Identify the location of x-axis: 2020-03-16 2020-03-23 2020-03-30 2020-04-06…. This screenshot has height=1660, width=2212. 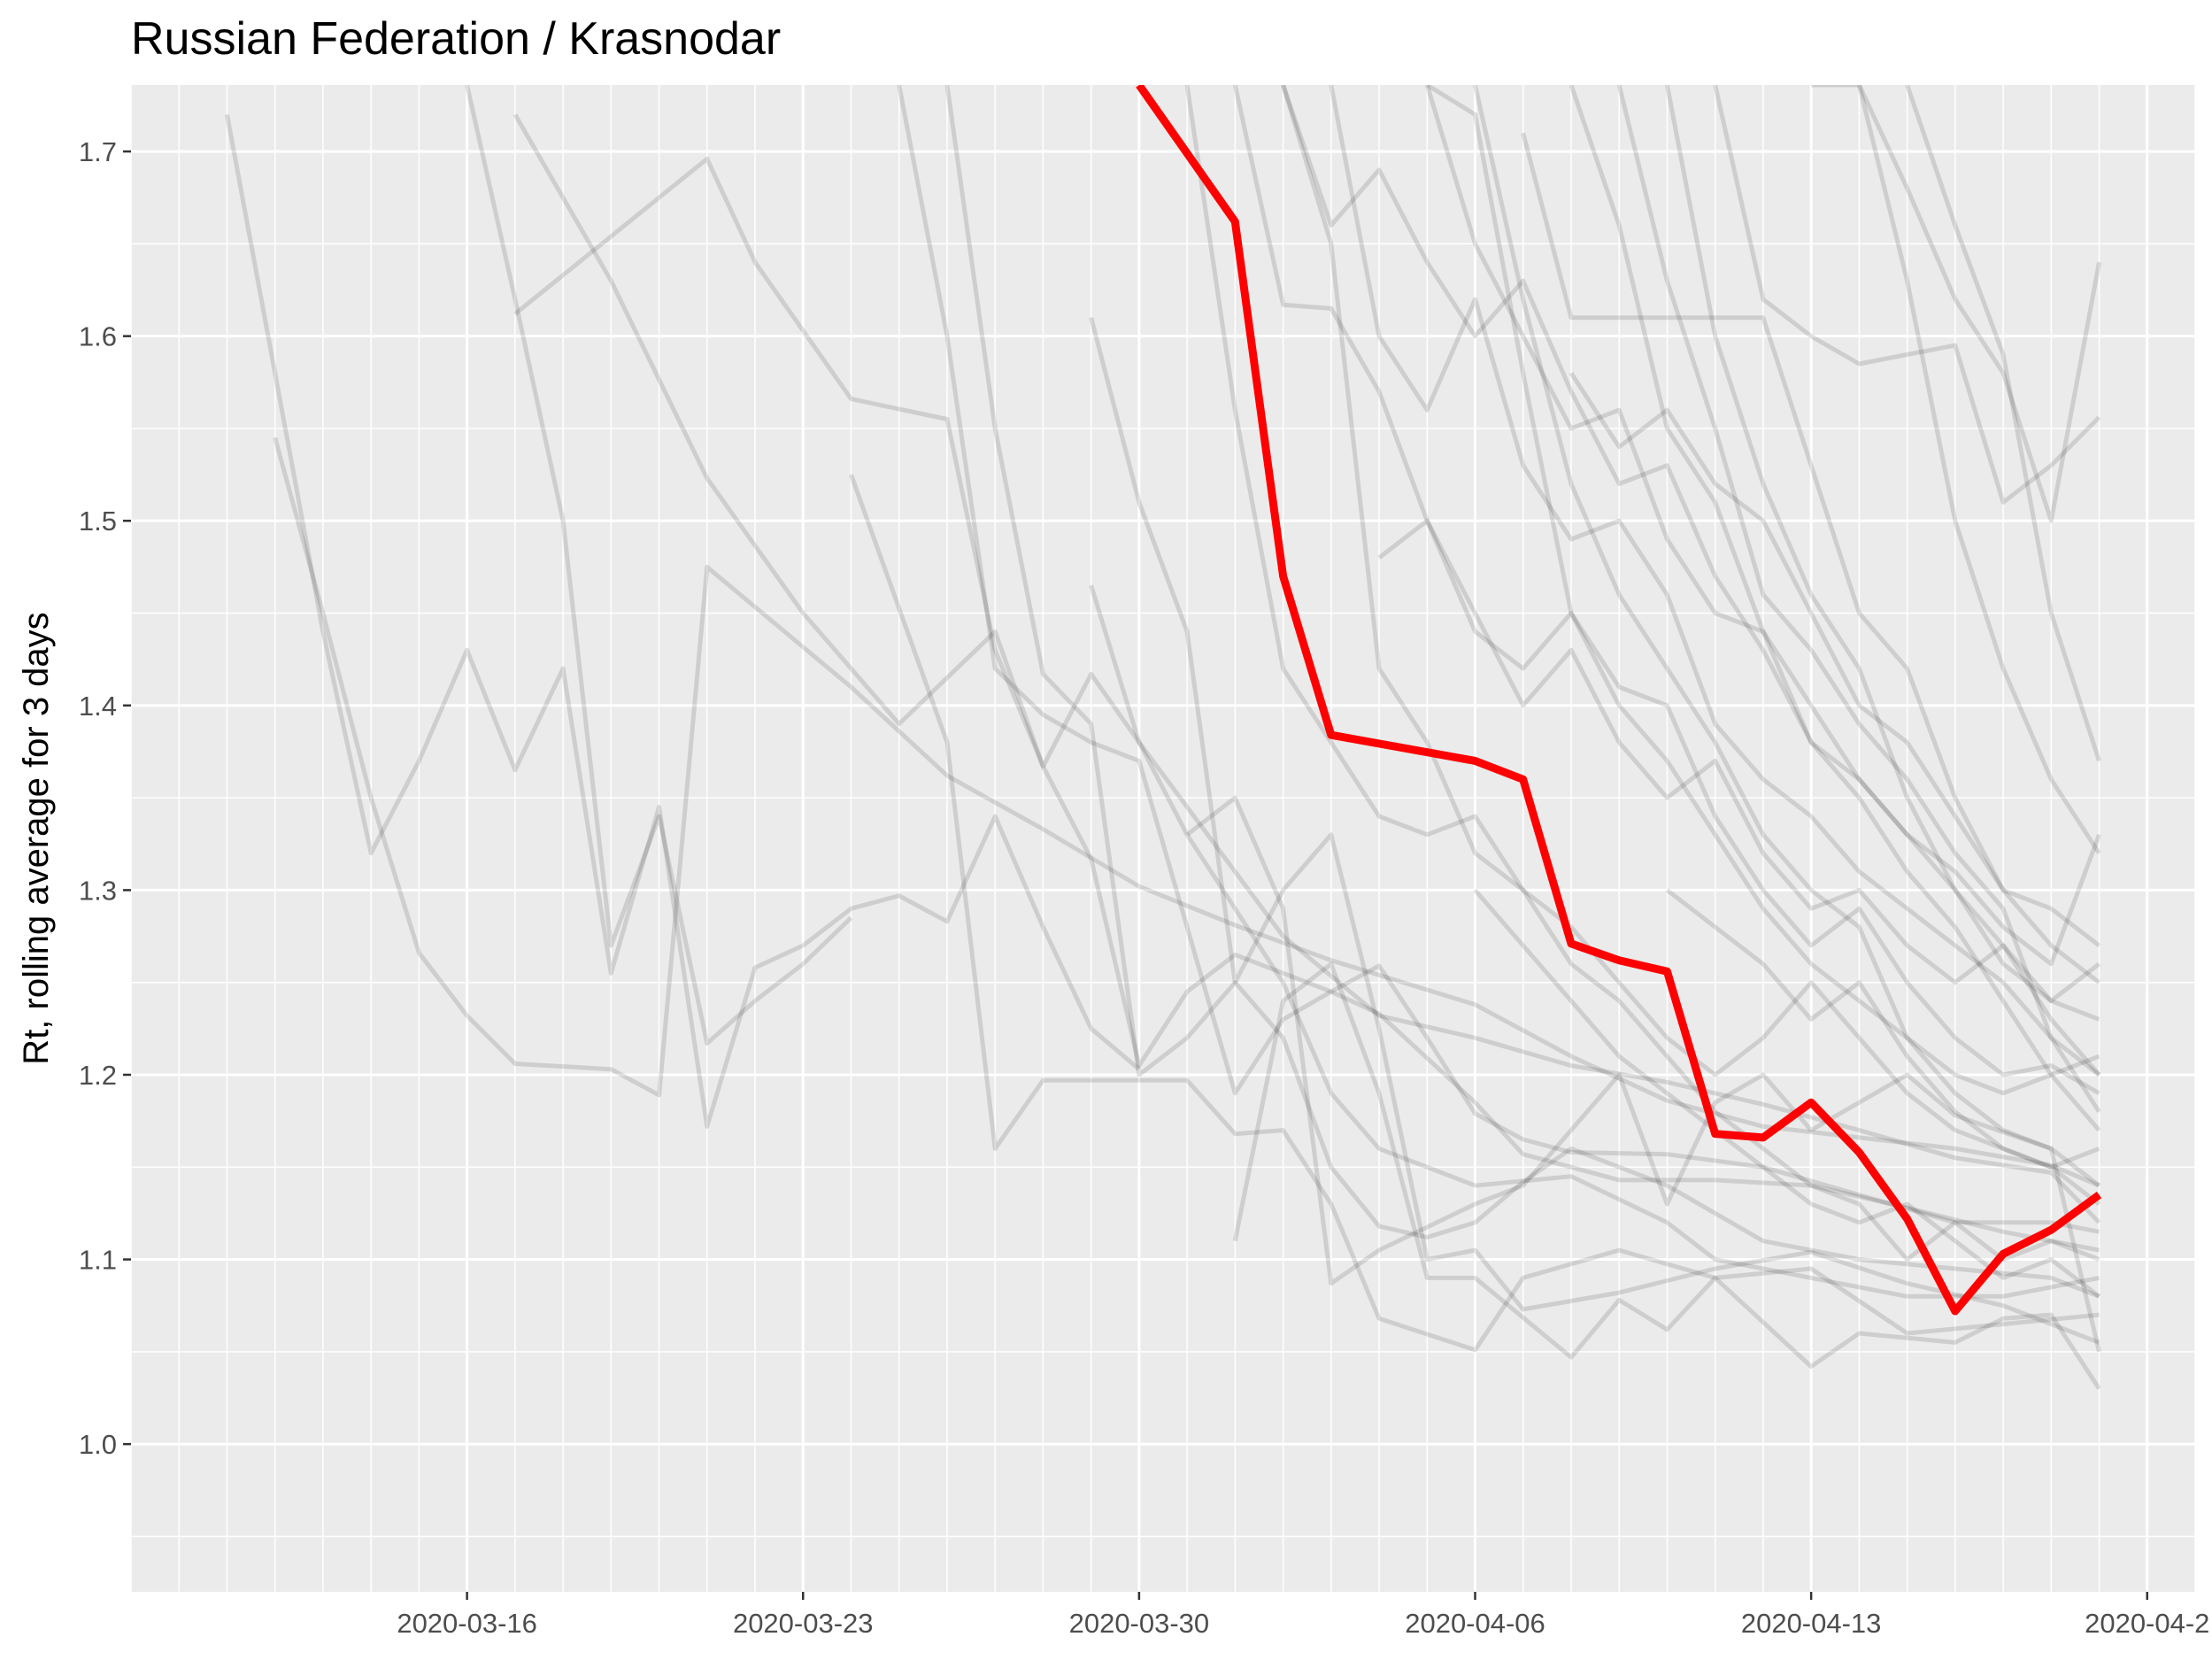
(1303, 1615).